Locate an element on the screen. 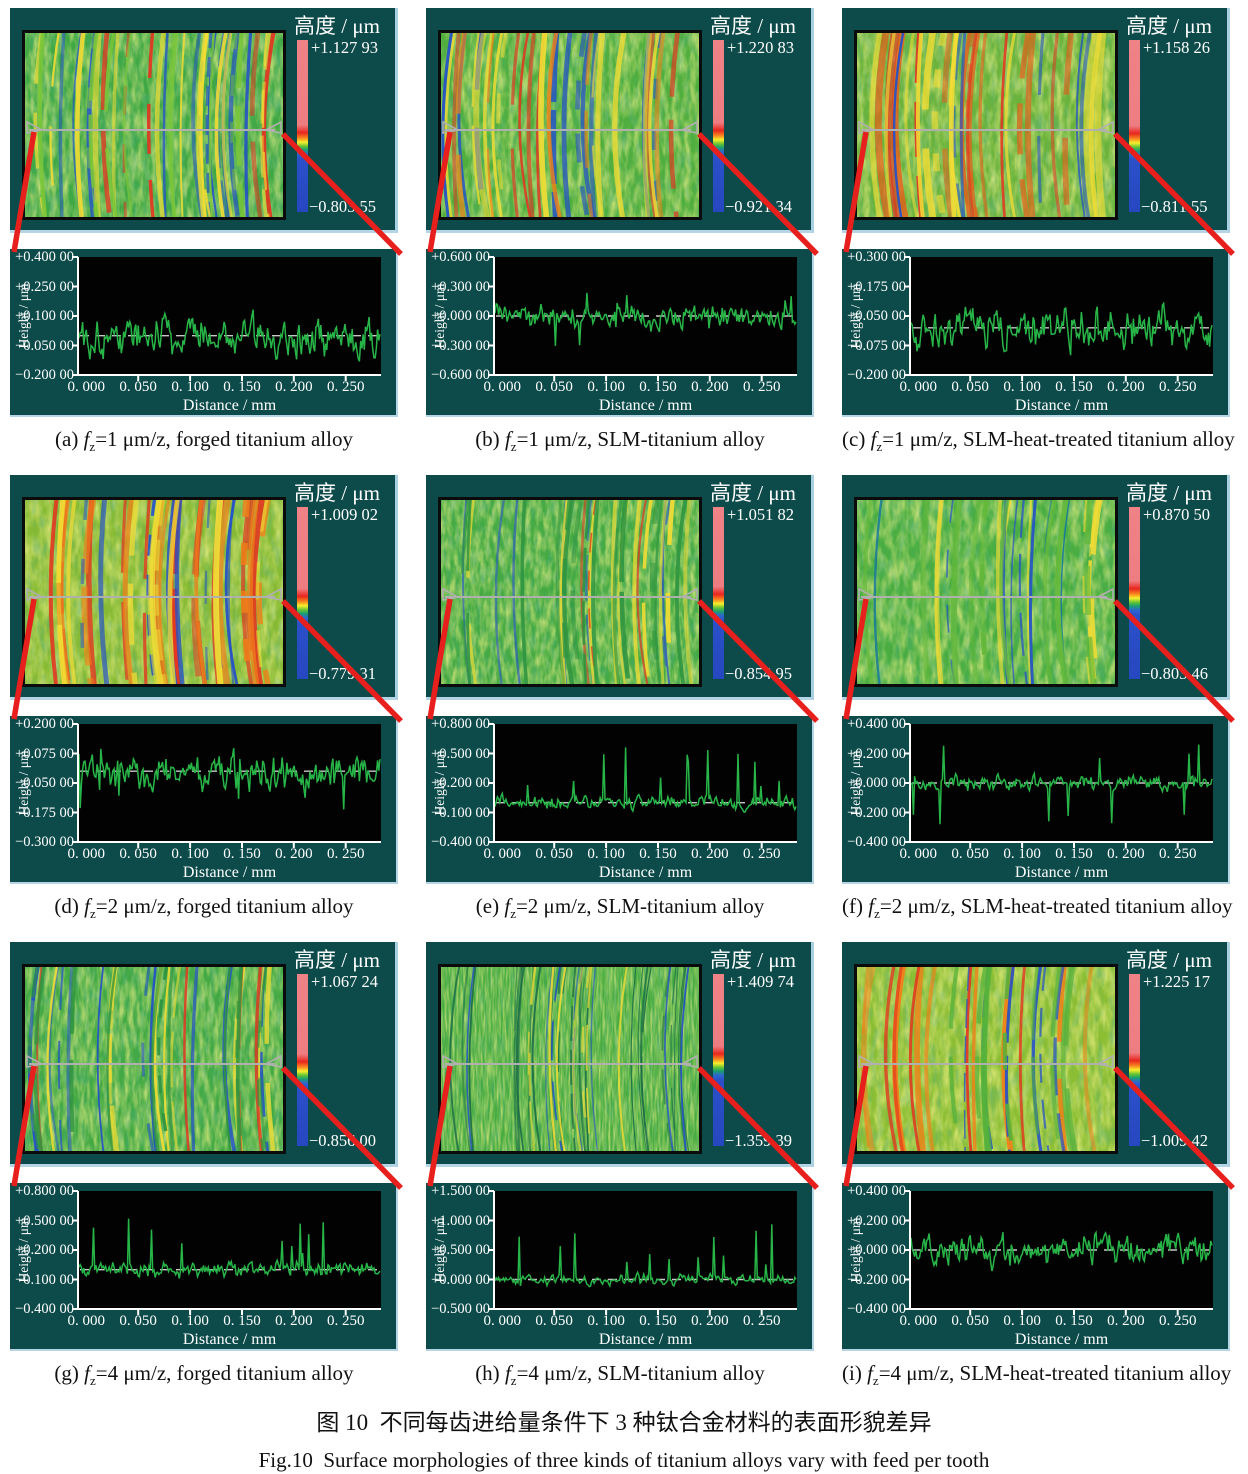  colorbar-min-label: −0.803 55 is located at coordinates (343, 206).